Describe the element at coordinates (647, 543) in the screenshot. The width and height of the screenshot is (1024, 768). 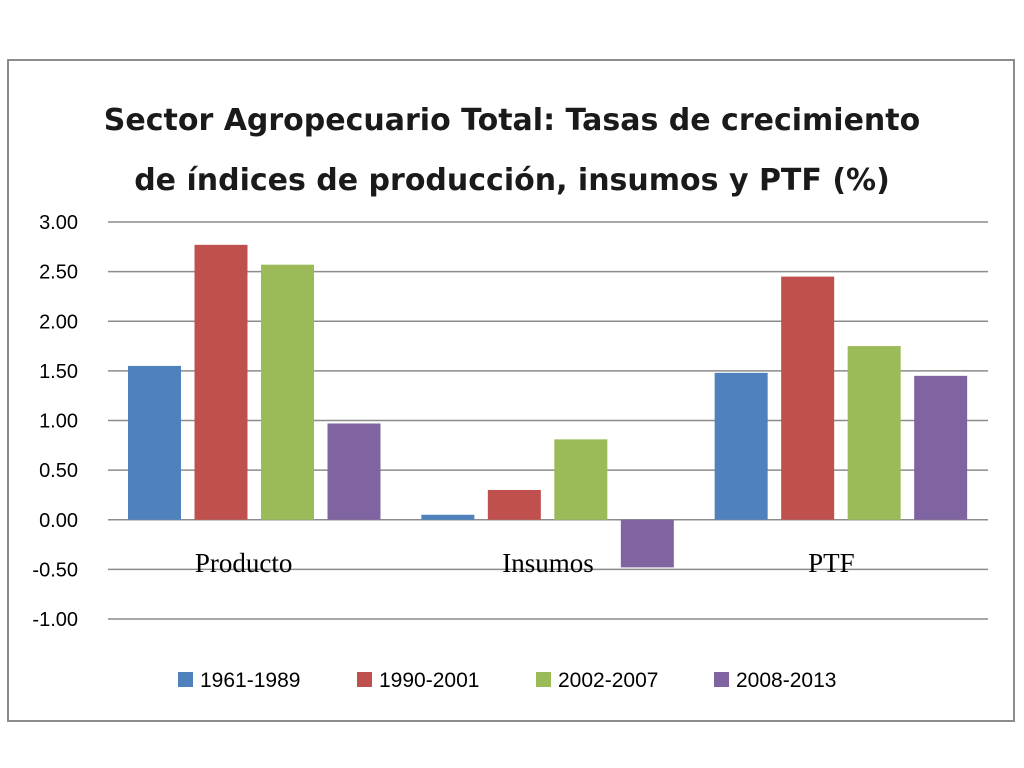
I see `bar-2008-2013-Insumos` at that location.